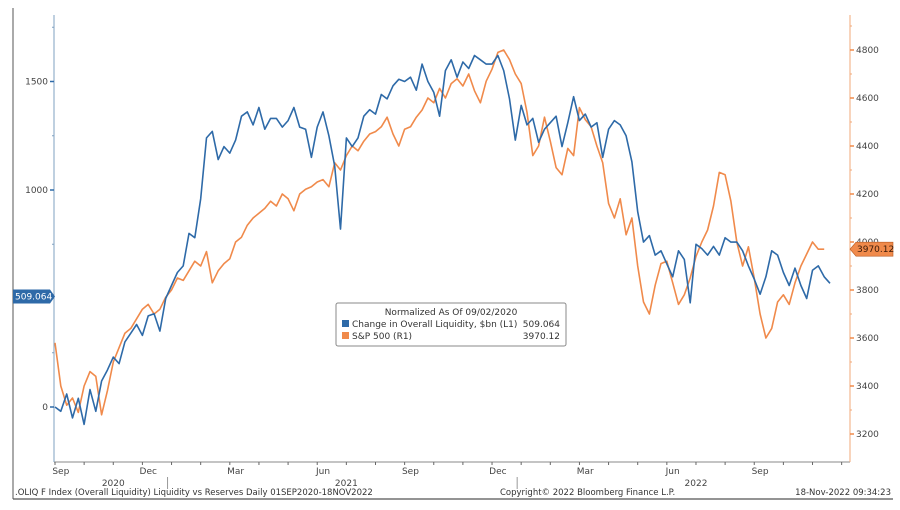 This screenshot has width=900, height=510. What do you see at coordinates (541, 325) in the screenshot?
I see `legend-value-liquidity: 509.064` at bounding box center [541, 325].